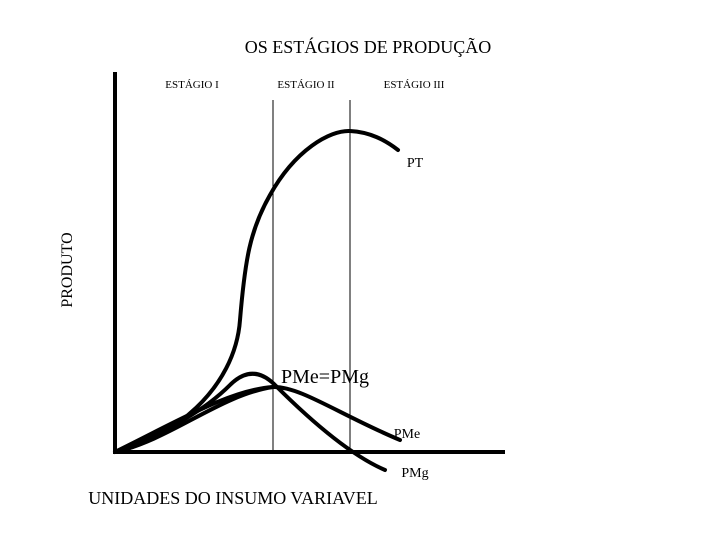  What do you see at coordinates (368, 46) in the screenshot?
I see `title: OS ESTÁGIOS DE PRODUÇÃO` at bounding box center [368, 46].